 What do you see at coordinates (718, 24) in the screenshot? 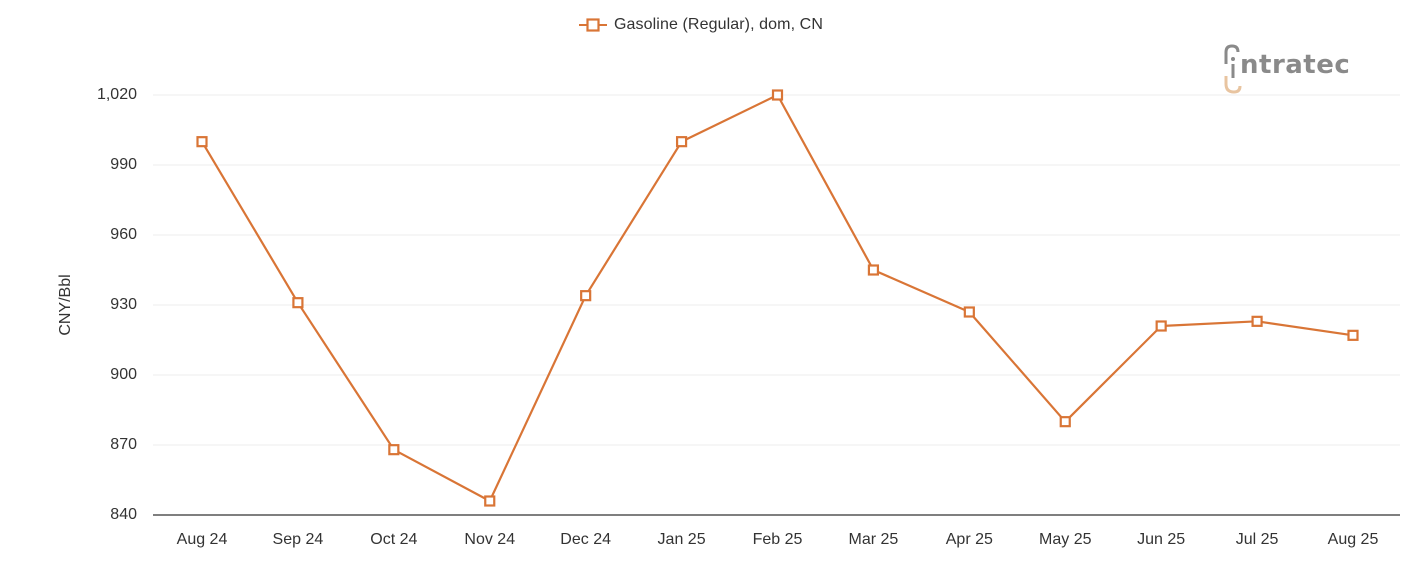
I see `legend-label: Gasoline (Regular), dom, CN` at bounding box center [718, 24].